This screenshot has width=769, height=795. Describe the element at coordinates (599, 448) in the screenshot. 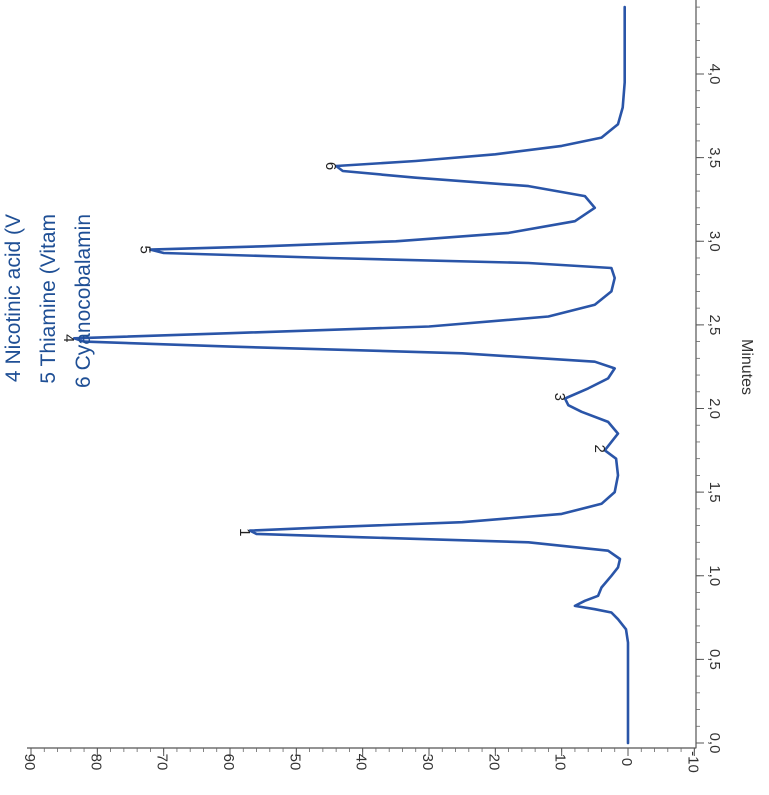

I see `peak-label-2: 2` at that location.